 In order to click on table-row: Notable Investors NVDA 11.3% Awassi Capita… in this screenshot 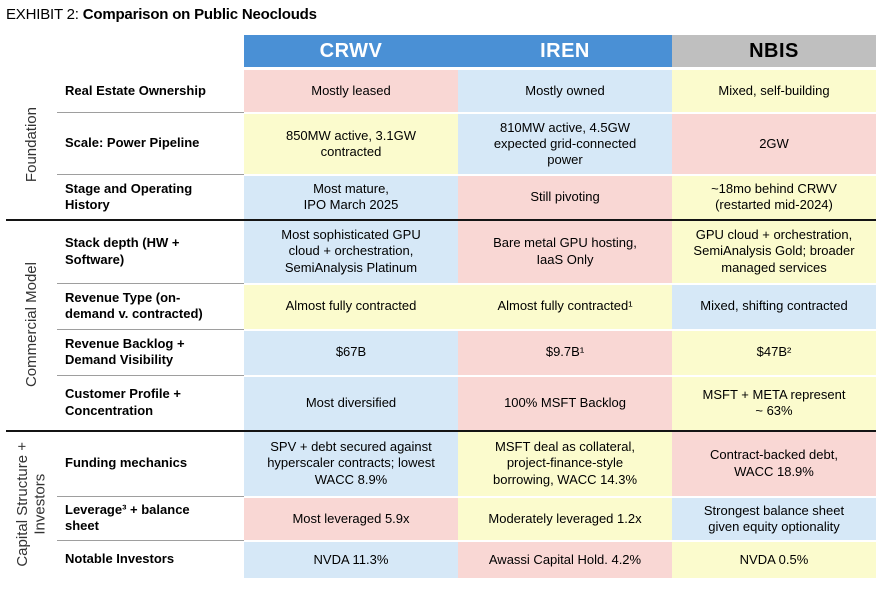, I will do `click(466, 559)`.